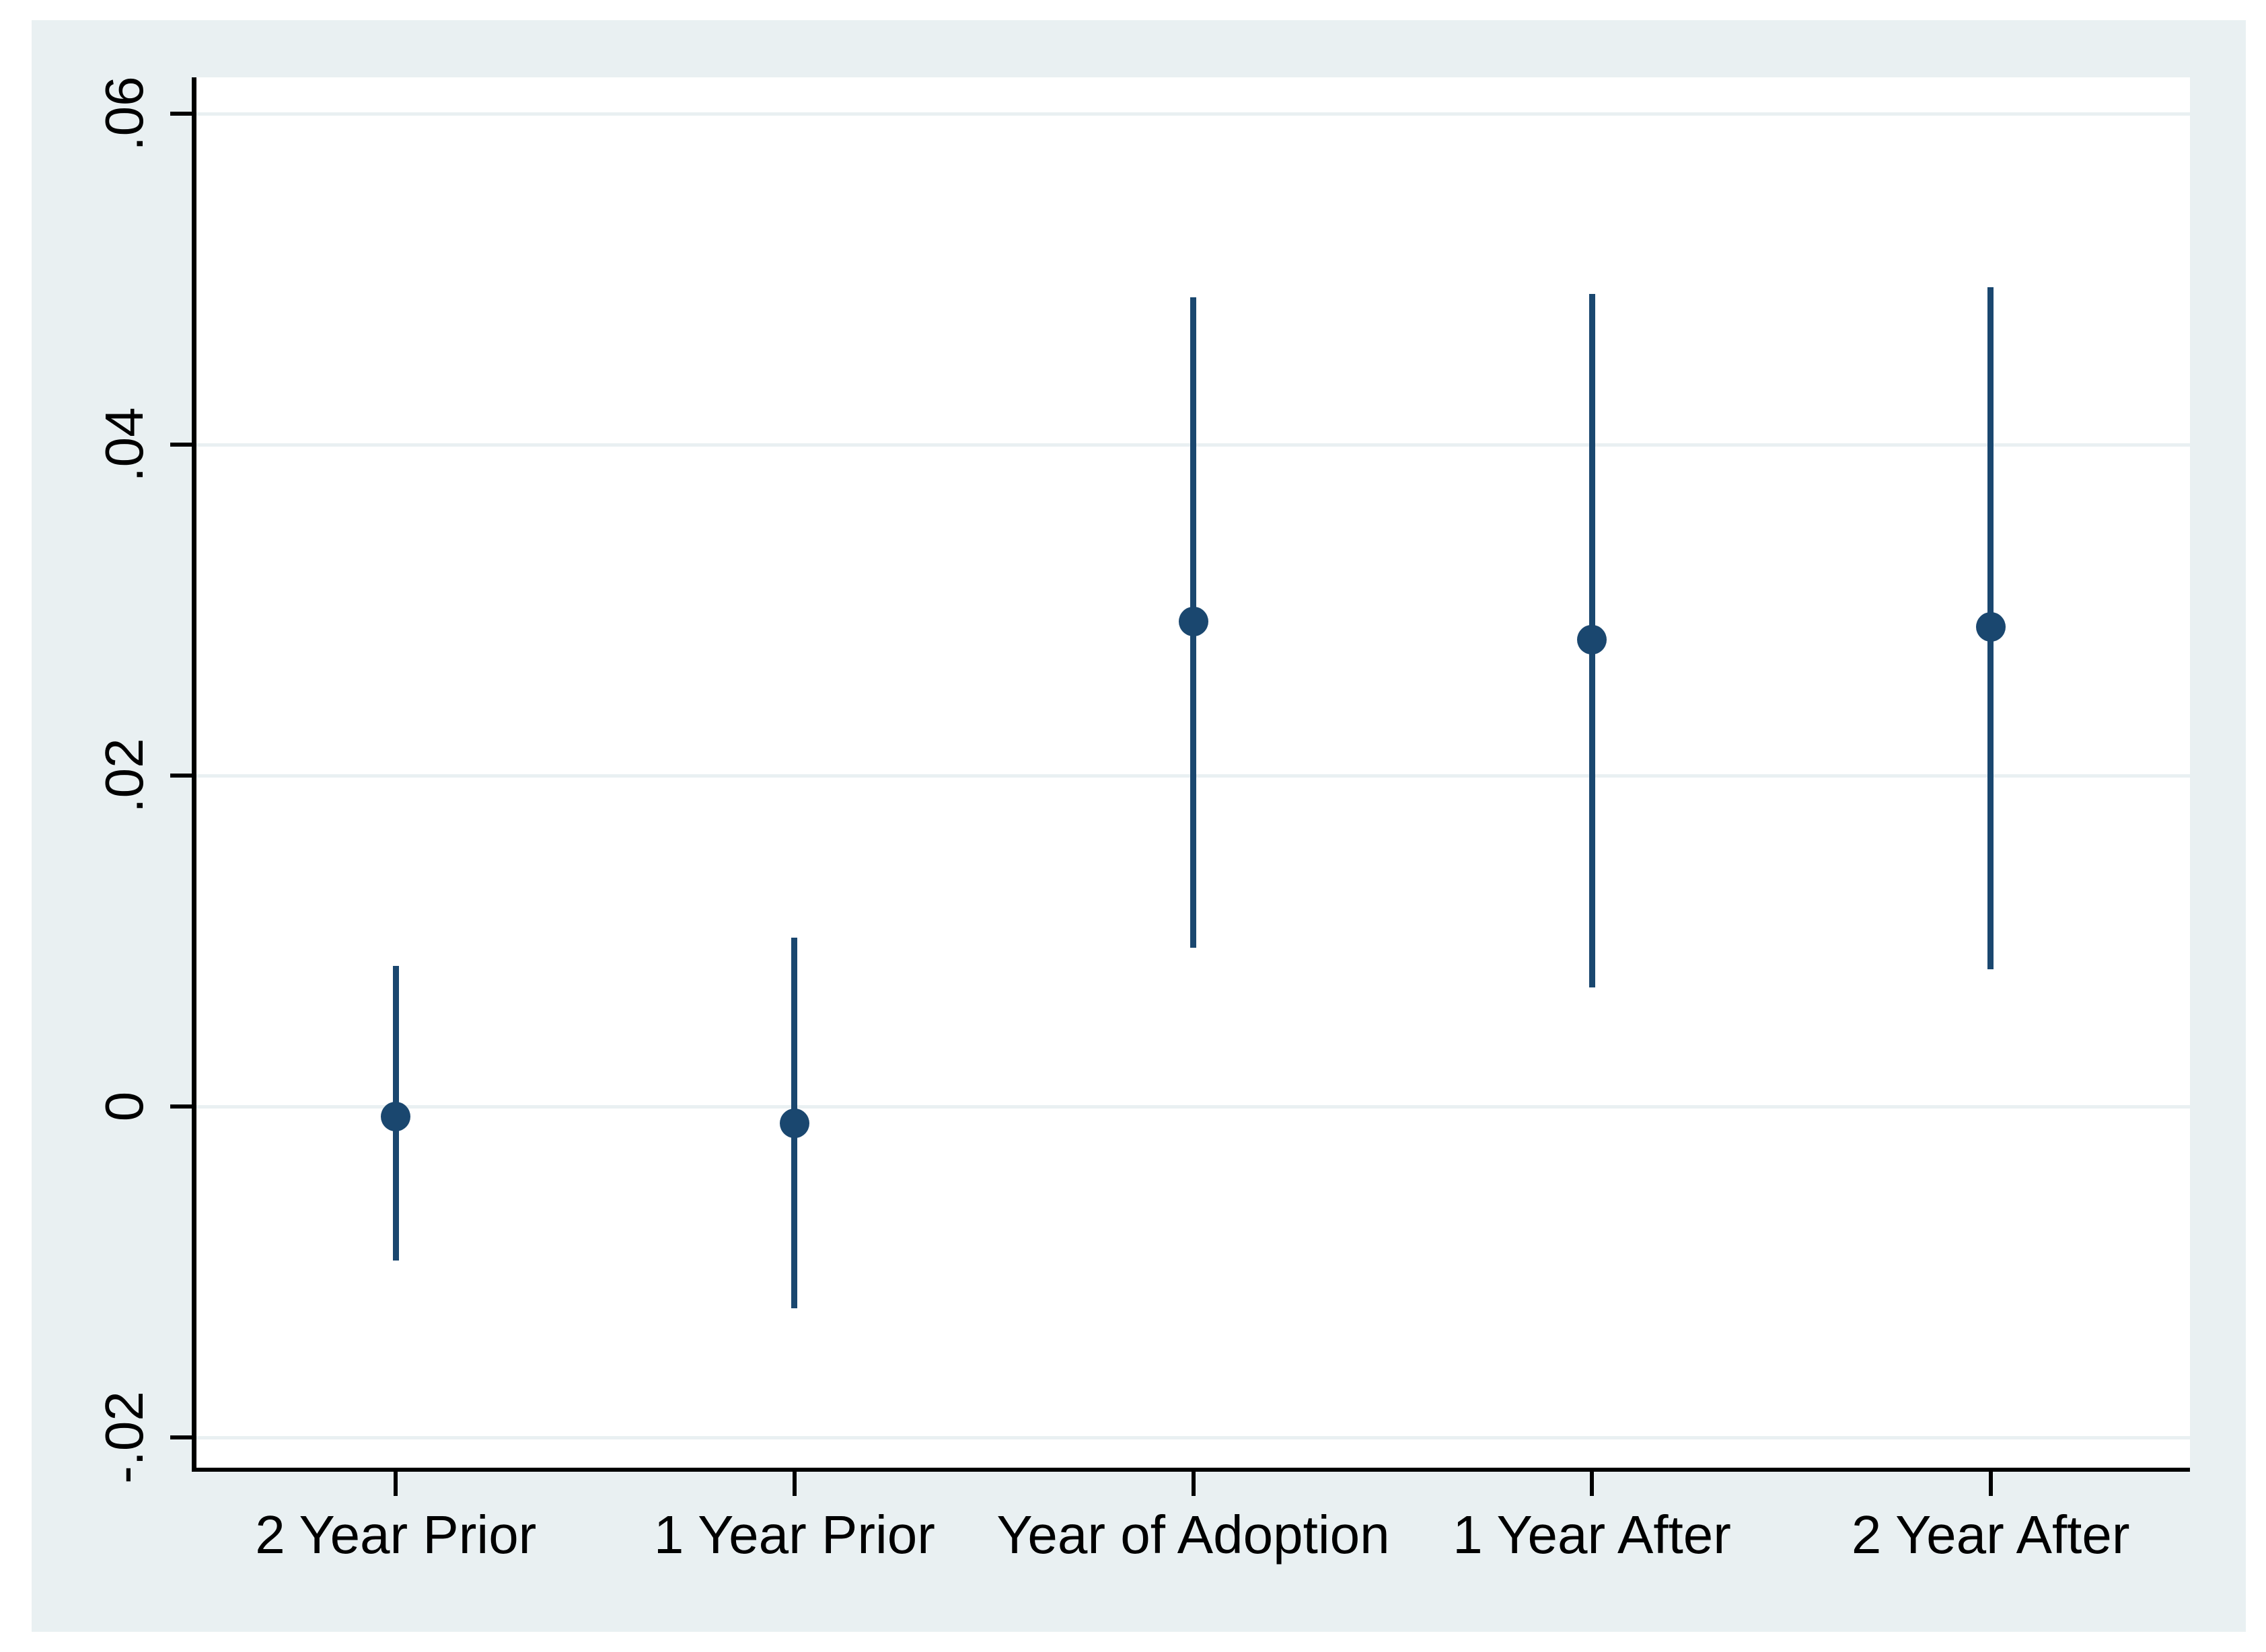 Image resolution: width=2266 pixels, height=1652 pixels. Describe the element at coordinates (124, 113) in the screenshot. I see `y-tick-label: .06` at that location.